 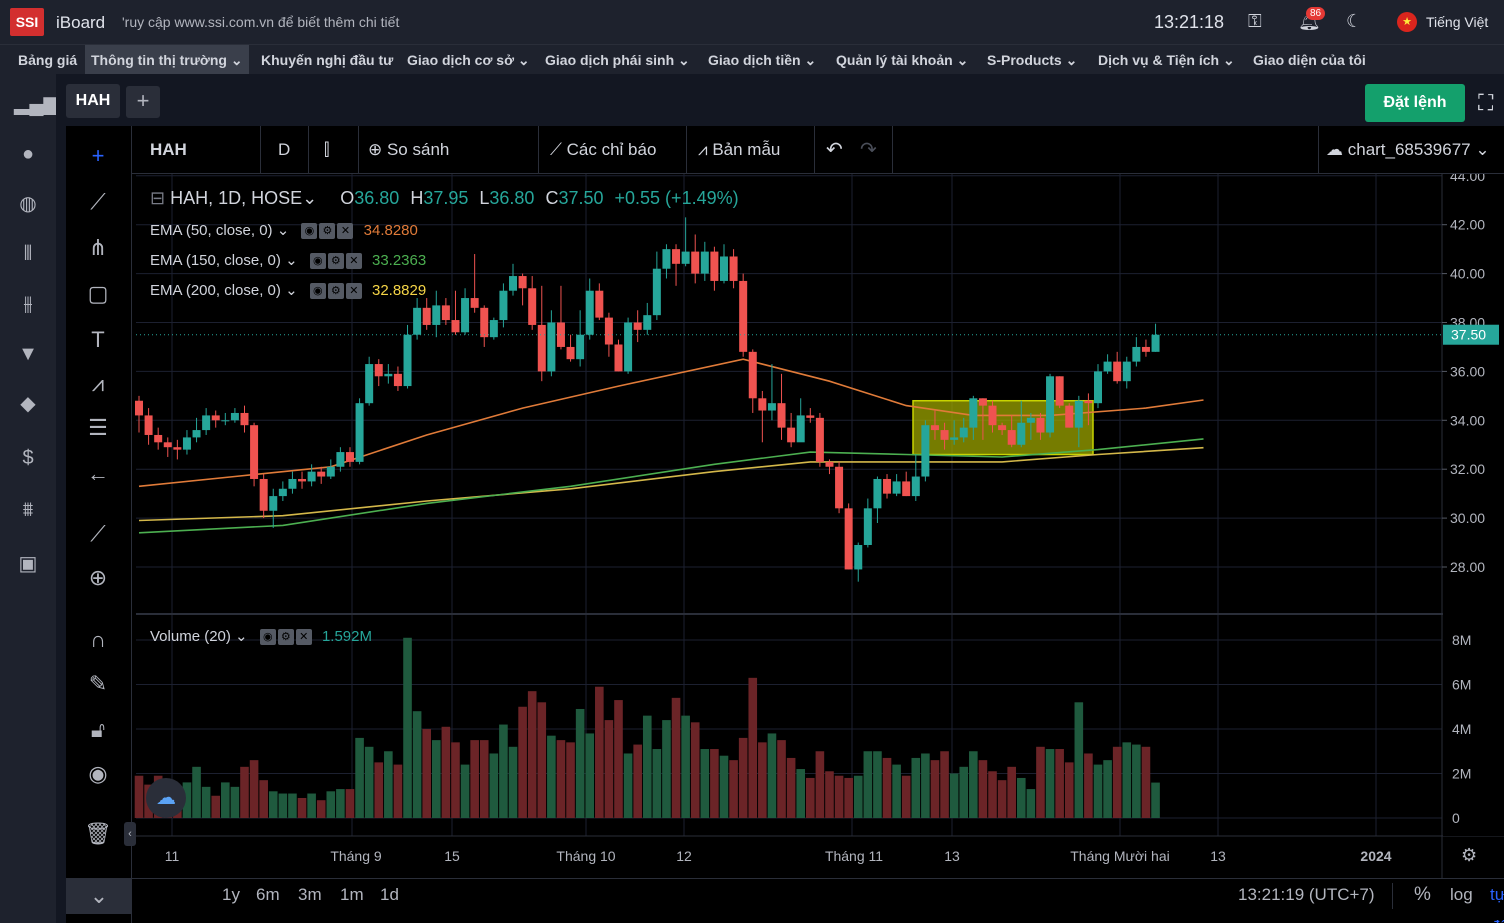 I want to click on pitchfork-icon: ⋔, so click(x=98, y=247).